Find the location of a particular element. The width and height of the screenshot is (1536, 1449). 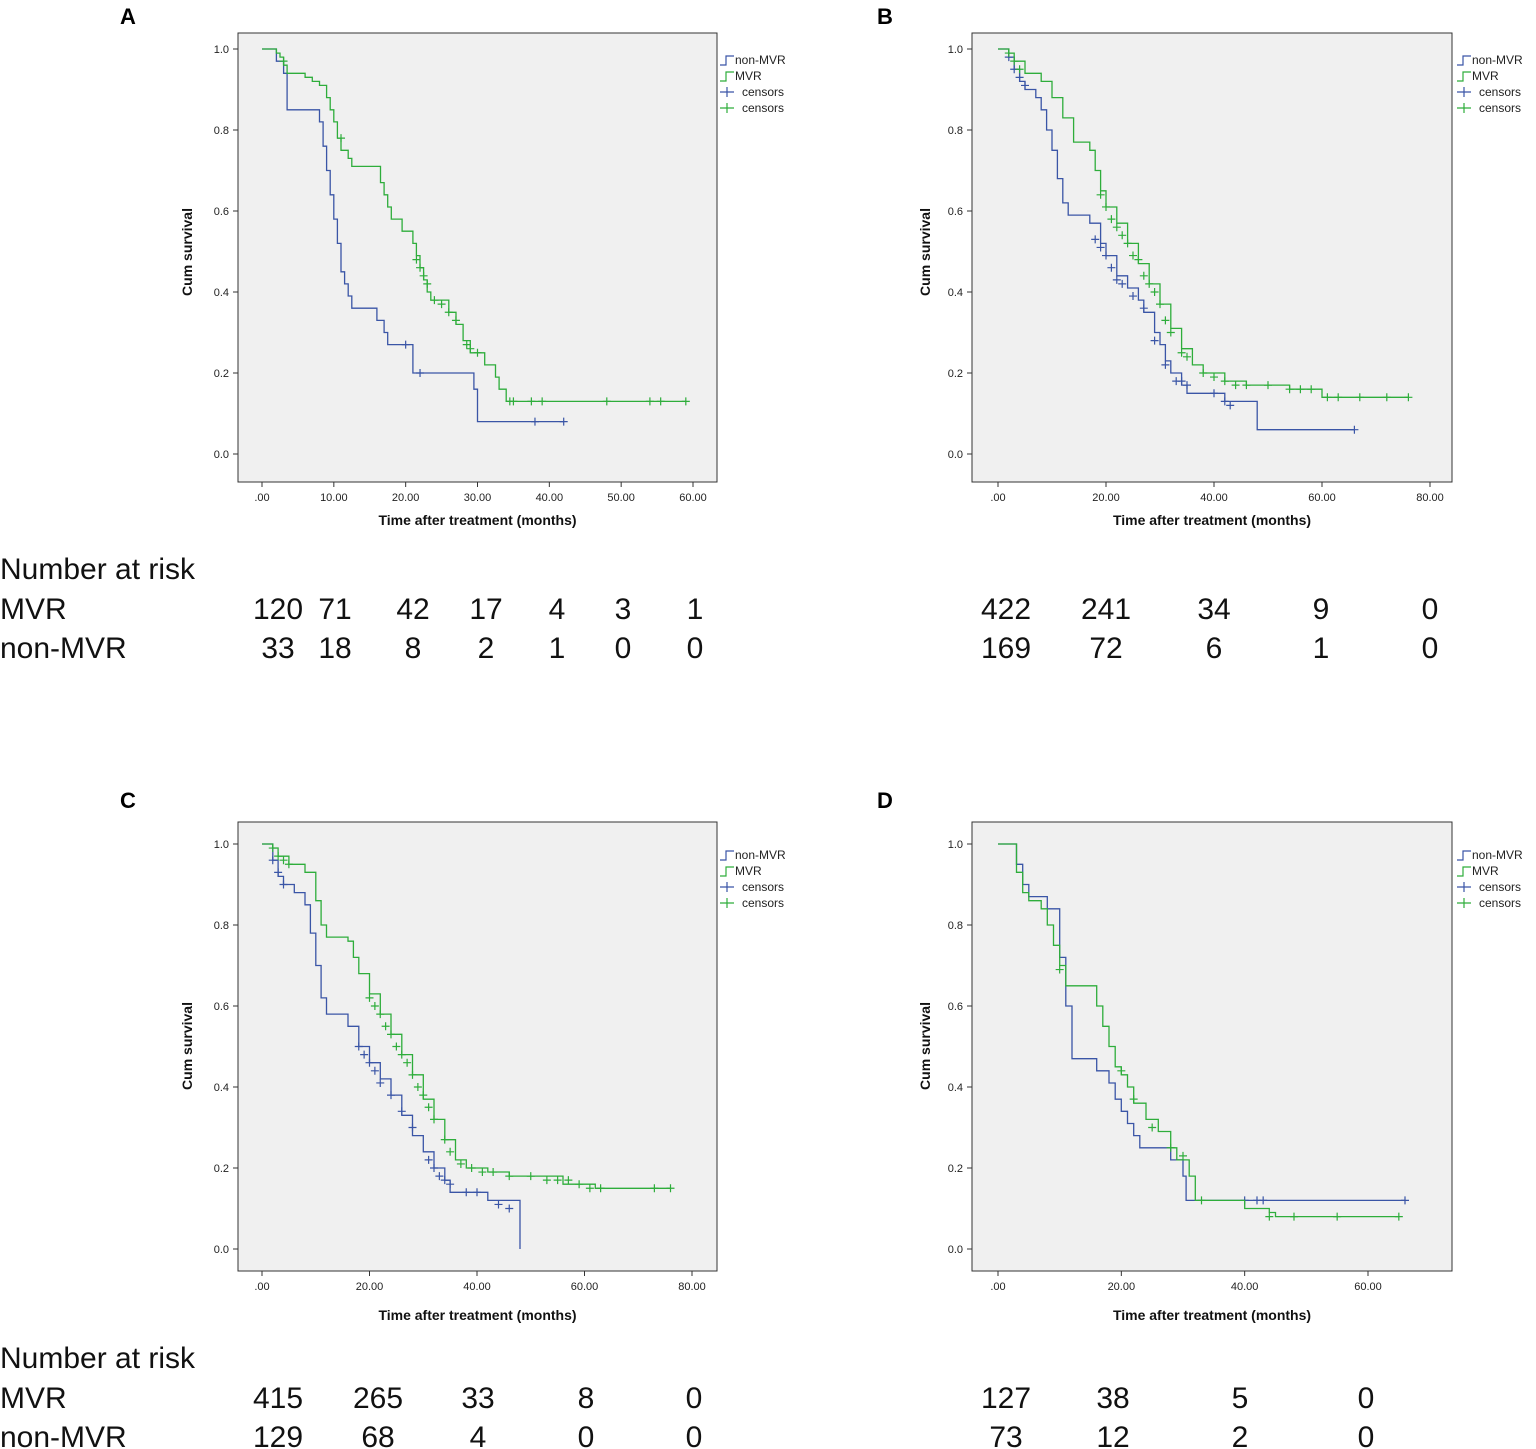

risk-row-label-non-mvr: non-MVR is located at coordinates (63, 648).